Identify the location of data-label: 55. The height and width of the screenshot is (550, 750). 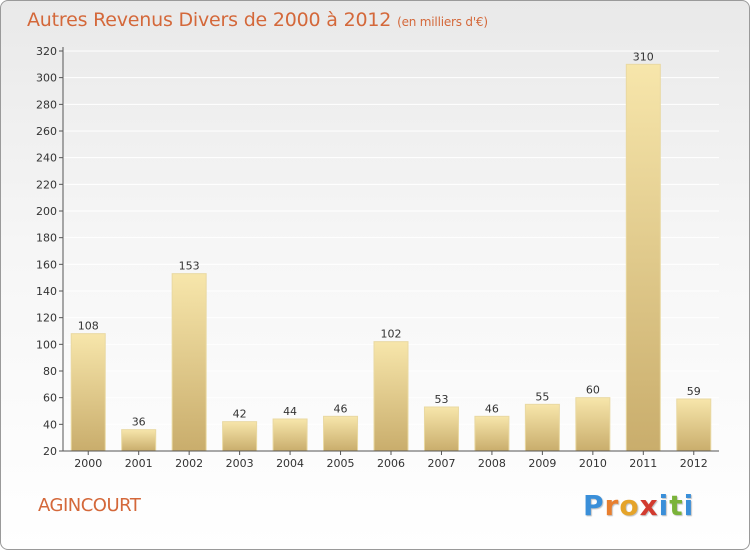
(542, 396).